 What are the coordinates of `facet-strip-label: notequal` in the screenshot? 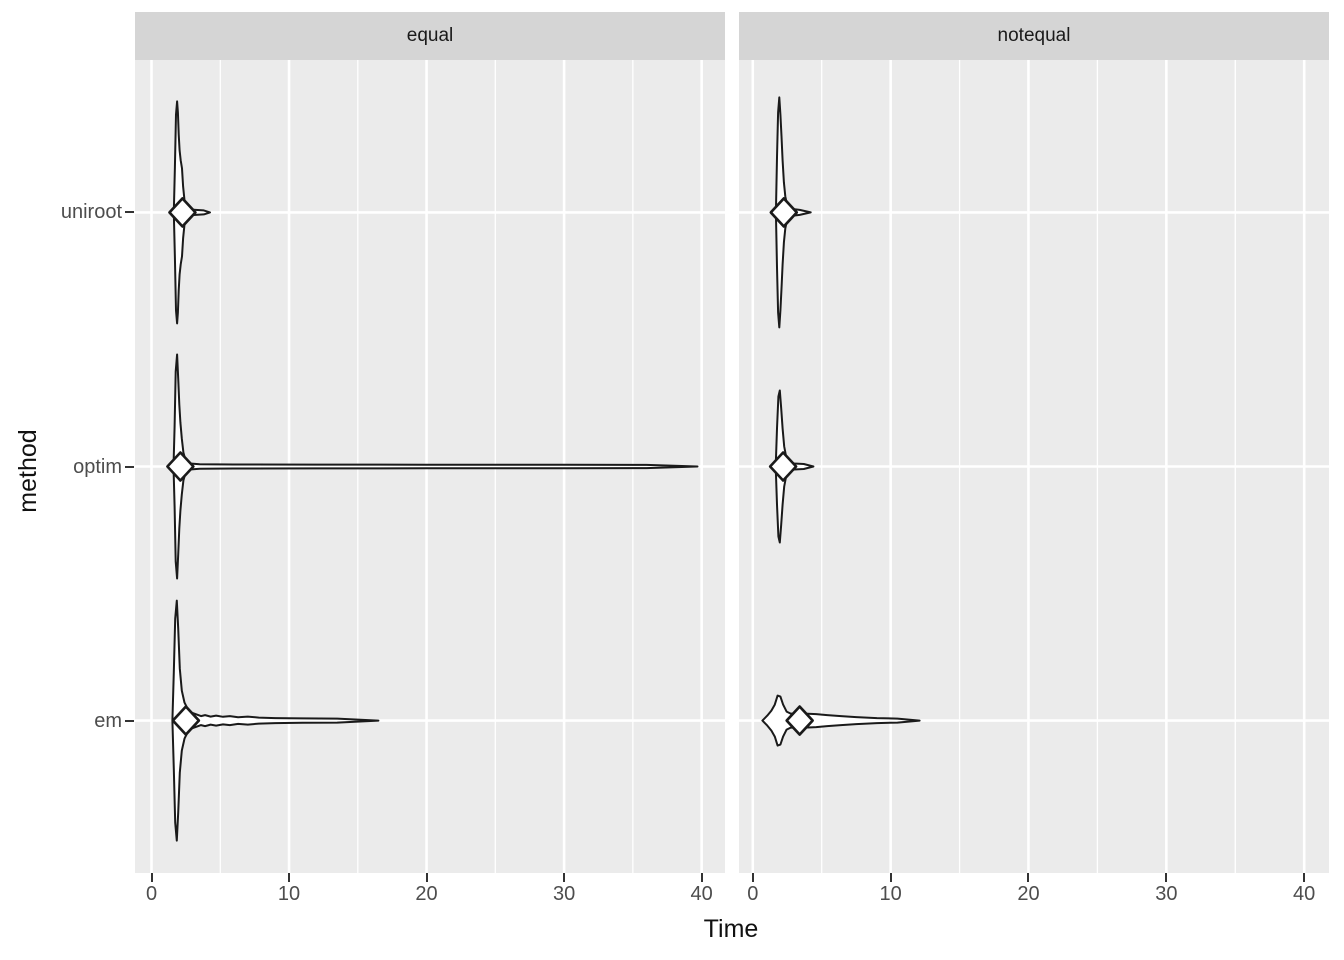 It's located at (1034, 35).